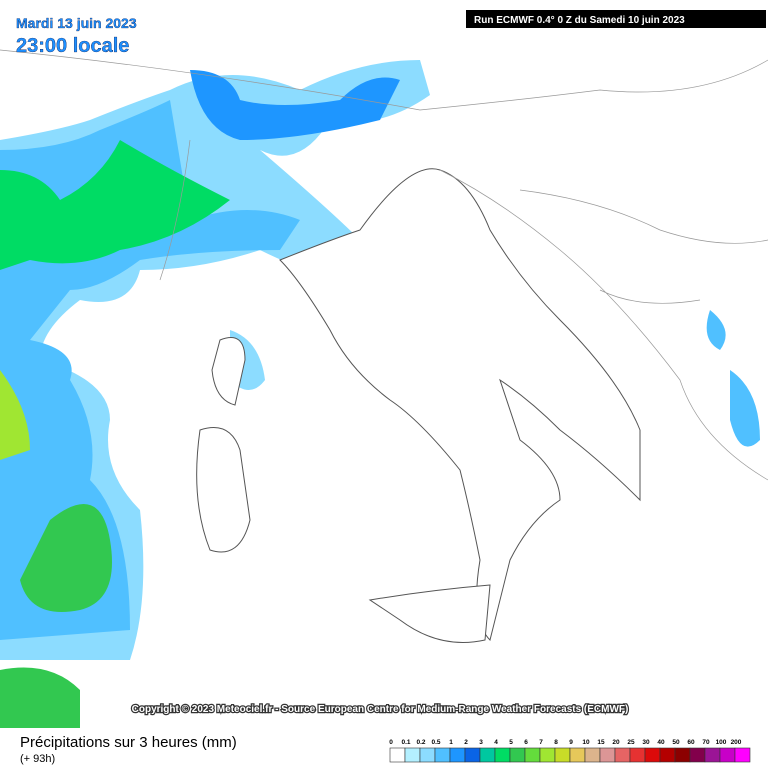  I want to click on legend-label: 6, so click(526, 742).